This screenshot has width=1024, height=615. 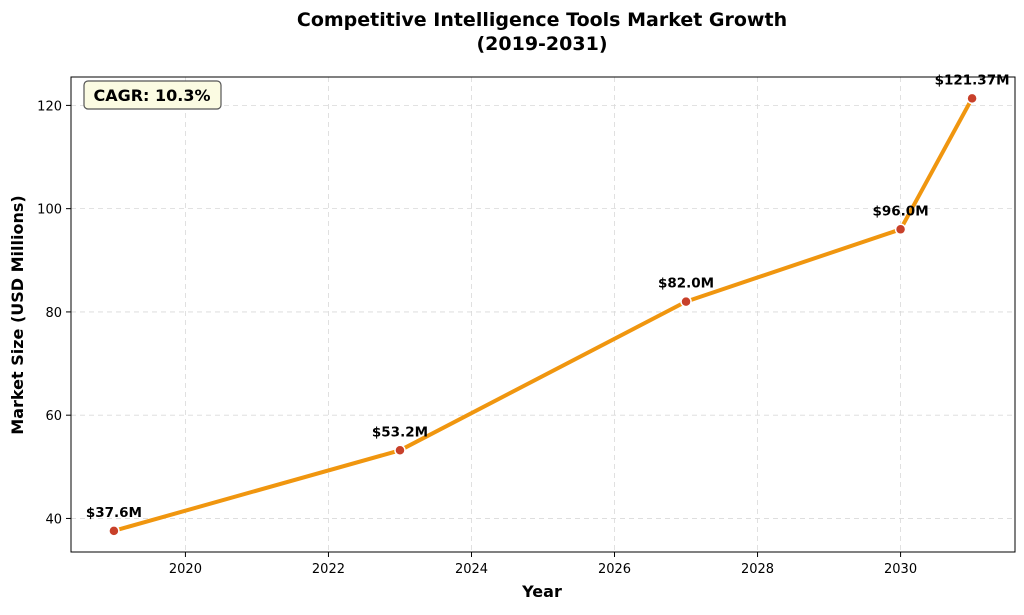 What do you see at coordinates (17, 314) in the screenshot?
I see `y-axis-label: Market Size (USD Millions)` at bounding box center [17, 314].